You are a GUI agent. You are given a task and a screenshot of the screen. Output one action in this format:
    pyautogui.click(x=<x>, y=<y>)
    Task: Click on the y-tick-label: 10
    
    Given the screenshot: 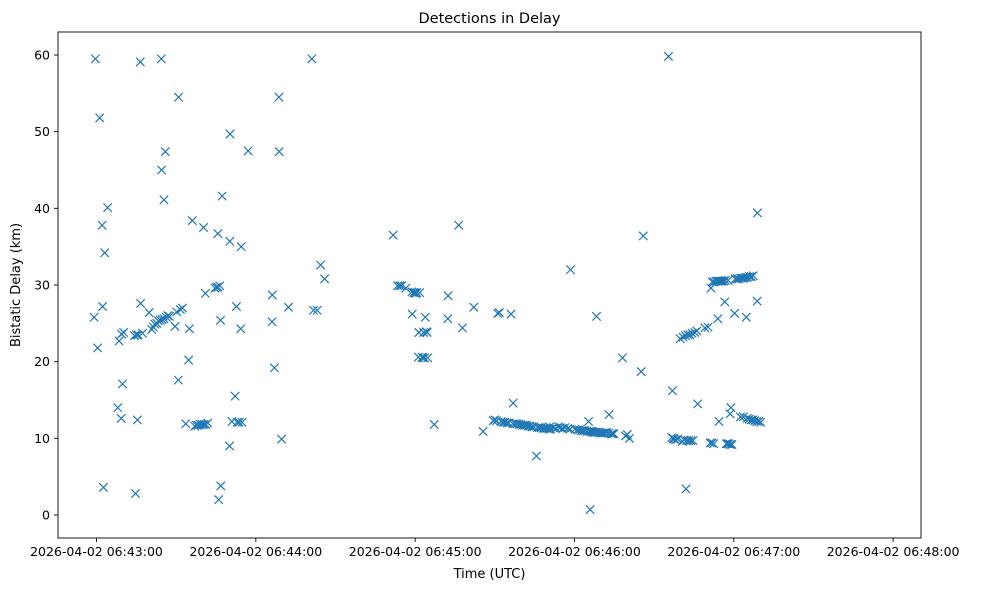 What is the action you would take?
    pyautogui.click(x=42, y=438)
    